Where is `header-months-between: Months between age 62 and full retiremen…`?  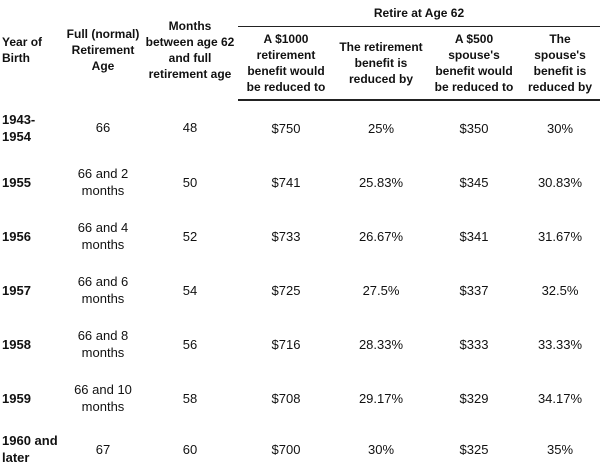 header-months-between: Months between age 62 and full retiremen… is located at coordinates (190, 50).